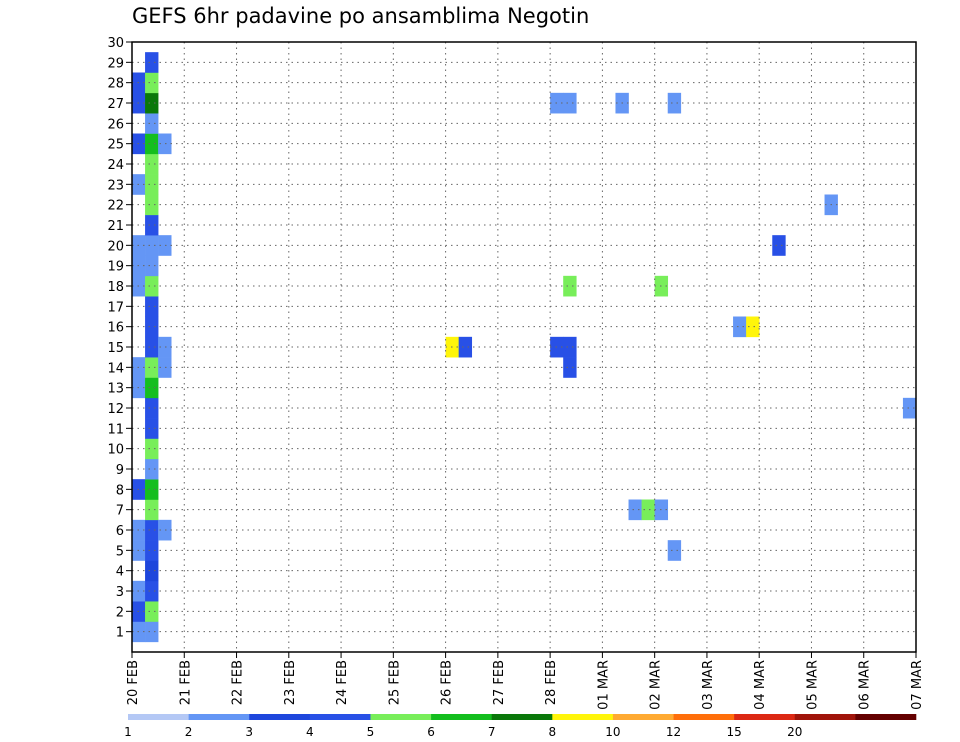 The width and height of the screenshot is (960, 742). I want to click on x-tick-label: 20 FEB, so click(133, 682).